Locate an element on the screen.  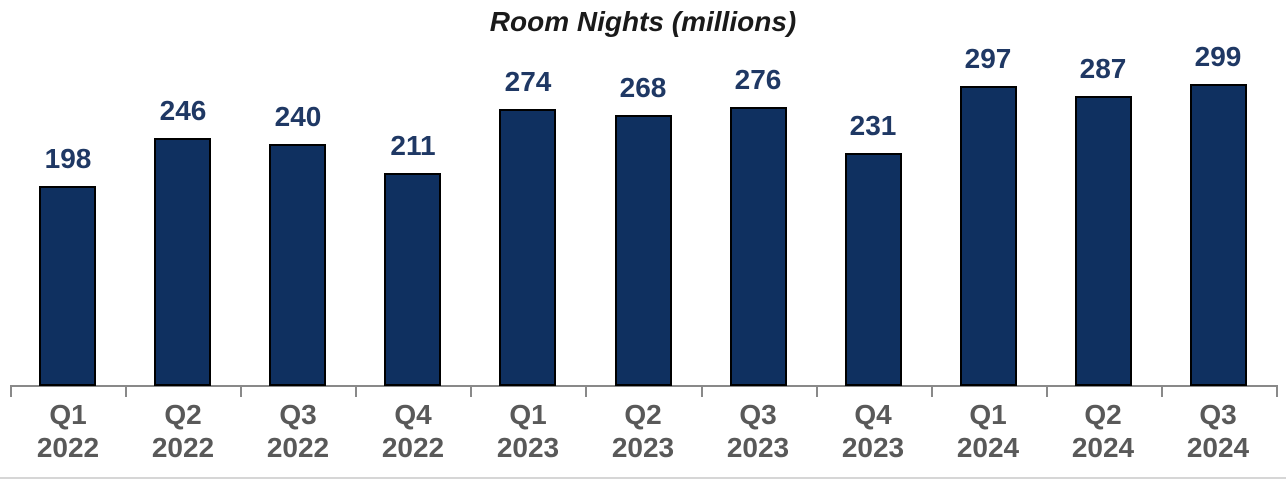
x-axis-label: Q2 2024 is located at coordinates (1103, 431).